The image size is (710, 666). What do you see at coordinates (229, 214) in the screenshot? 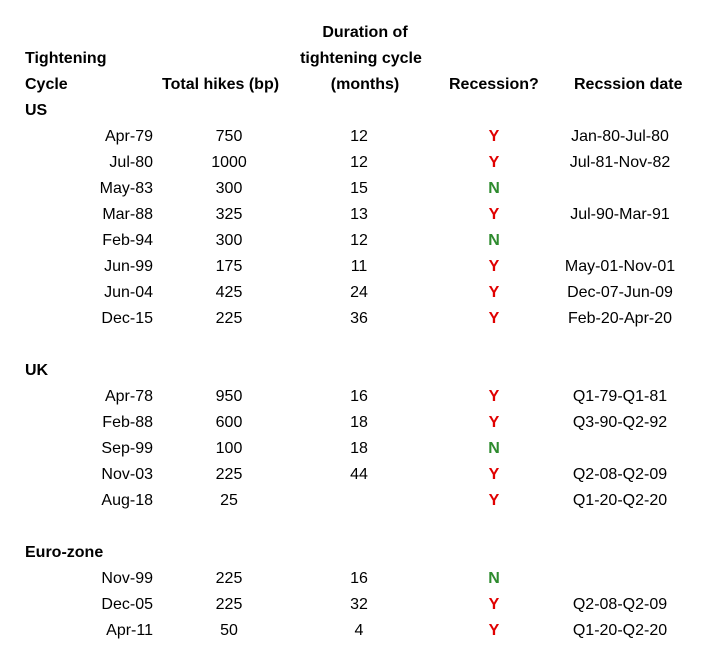
I see `total-hikes: 325` at bounding box center [229, 214].